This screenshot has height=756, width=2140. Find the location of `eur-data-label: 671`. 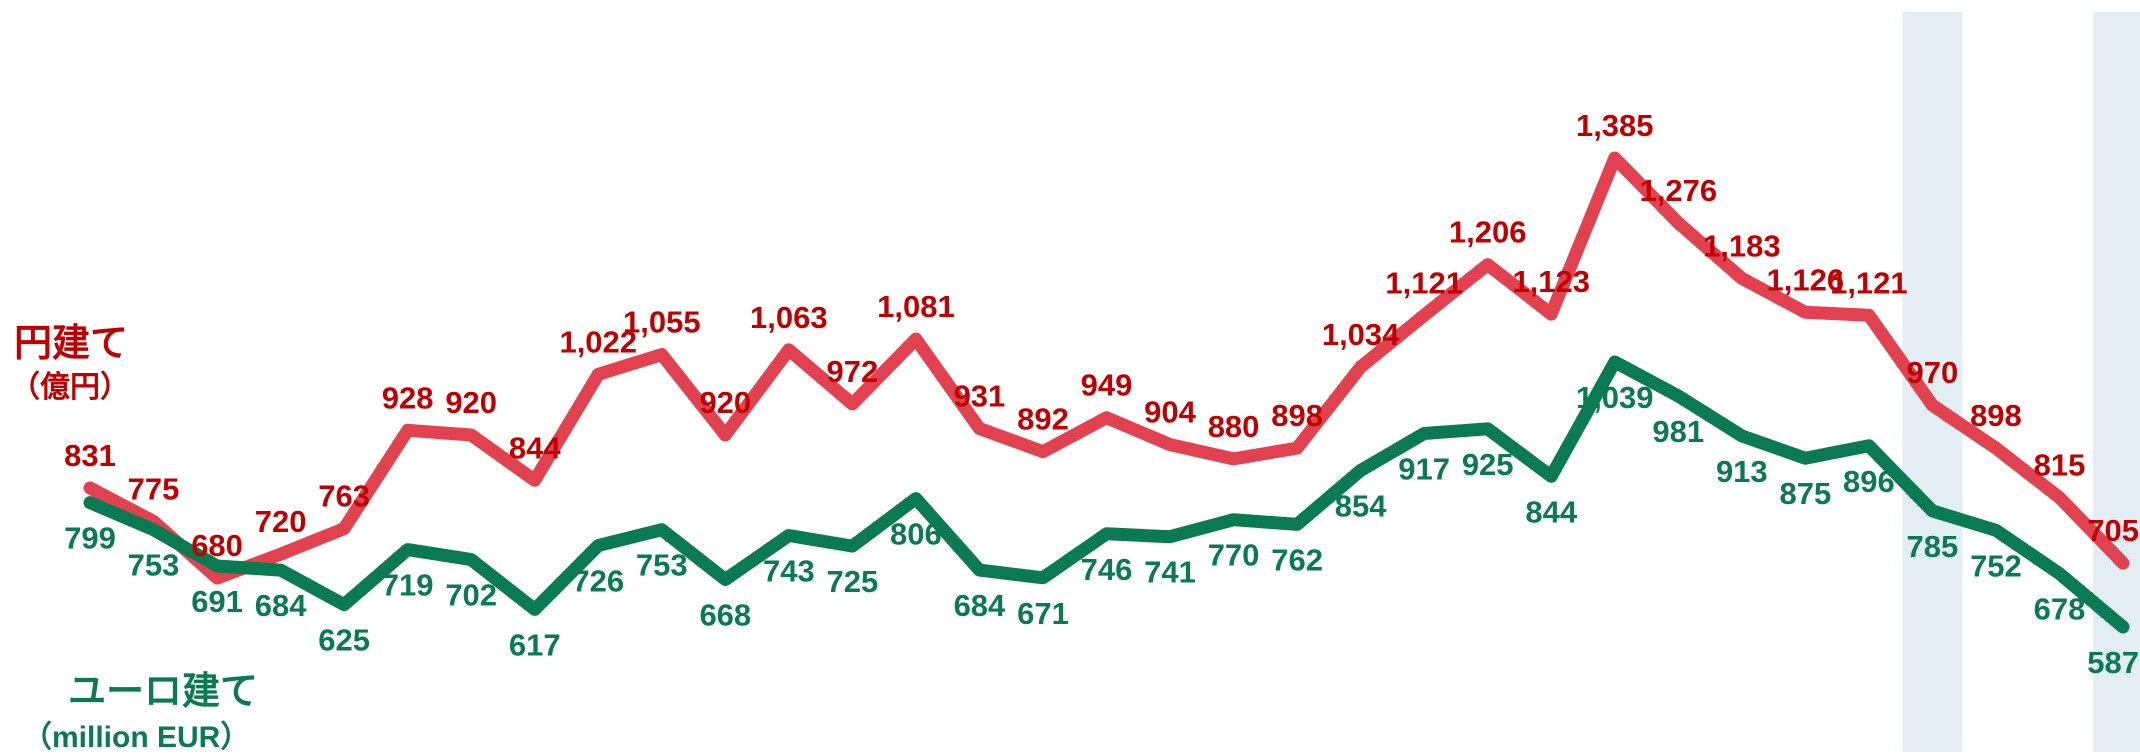

eur-data-label: 671 is located at coordinates (1043, 613).